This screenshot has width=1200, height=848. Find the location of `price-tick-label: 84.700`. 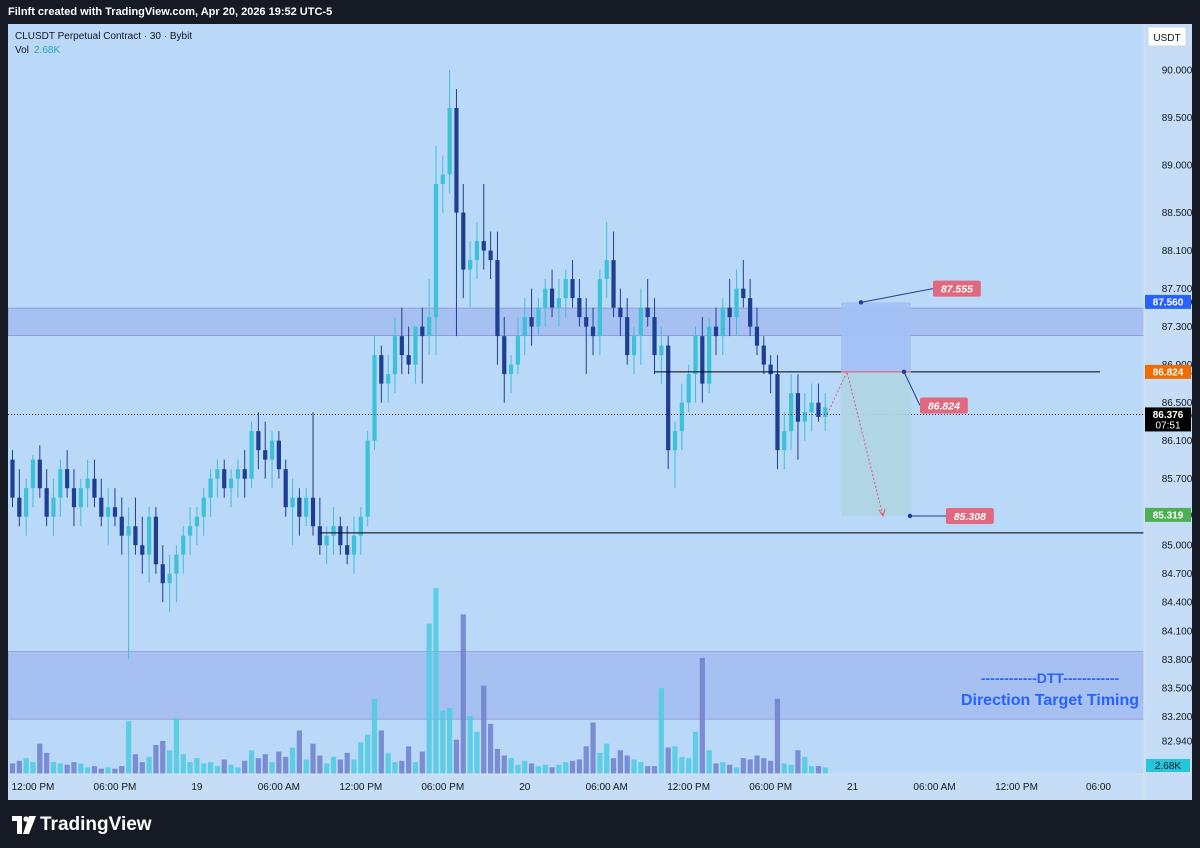

price-tick-label: 84.700 is located at coordinates (1177, 574).